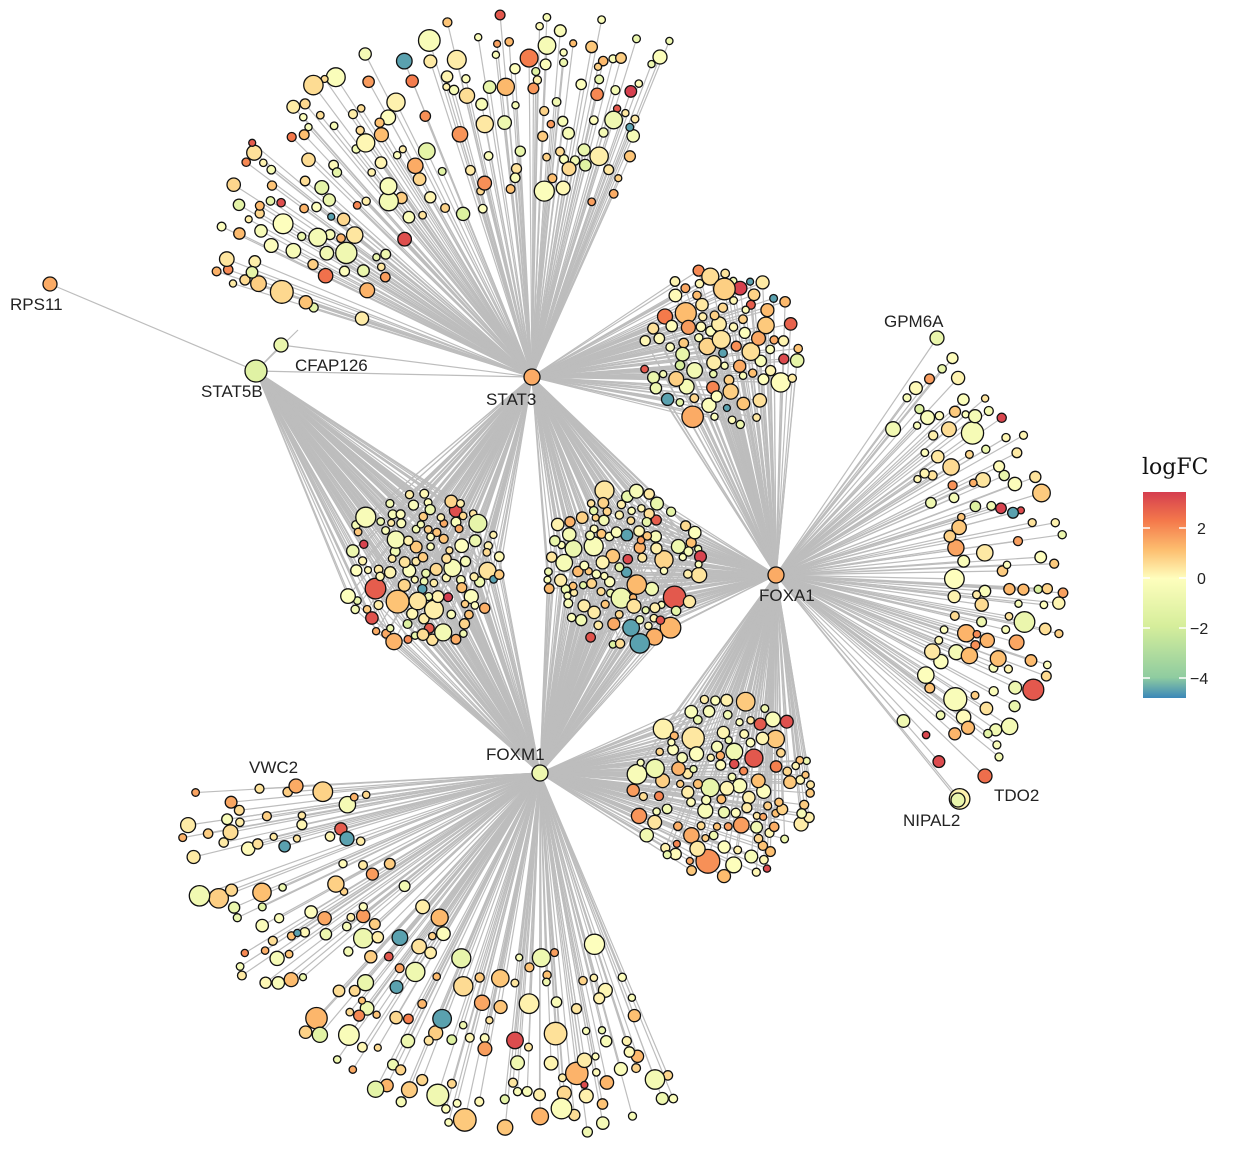 This screenshot has width=1239, height=1161. What do you see at coordinates (50, 284) in the screenshot?
I see `gene-node-rps11` at bounding box center [50, 284].